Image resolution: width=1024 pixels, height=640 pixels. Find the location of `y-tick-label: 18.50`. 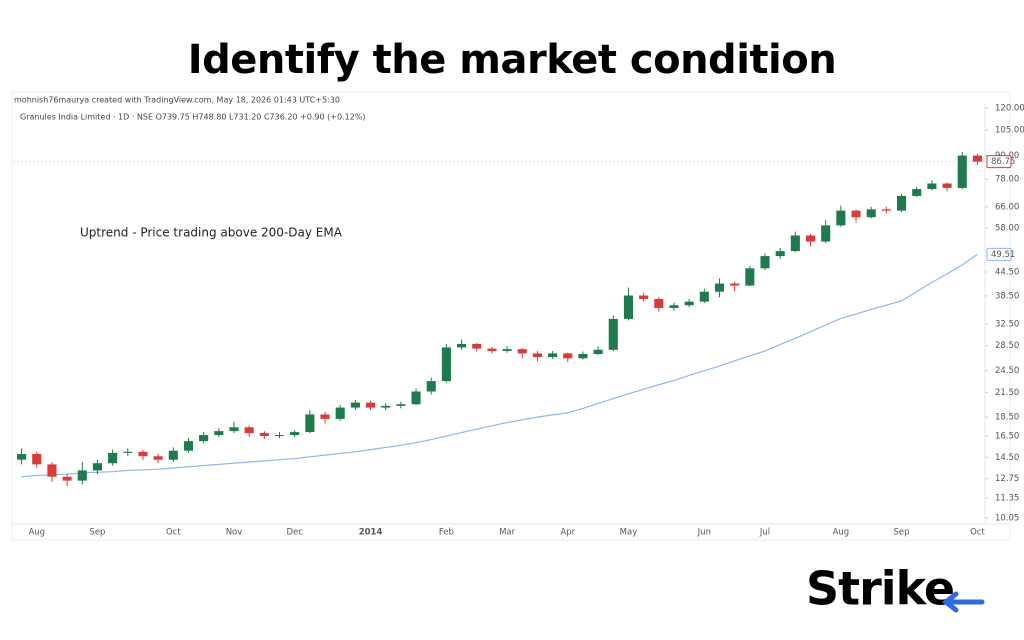

y-tick-label: 18.50 is located at coordinates (1007, 418).